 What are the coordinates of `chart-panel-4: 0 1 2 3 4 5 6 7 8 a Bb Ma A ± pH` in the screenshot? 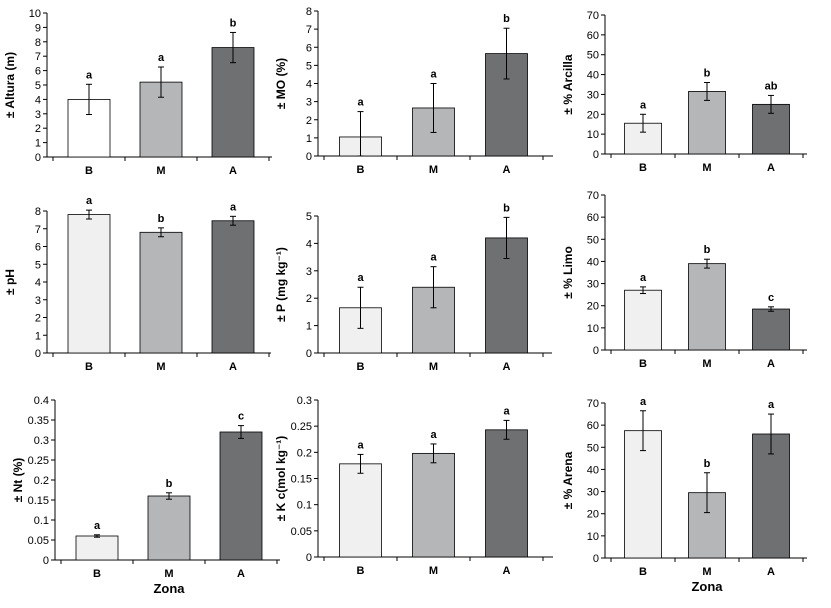 It's located at (137, 284).